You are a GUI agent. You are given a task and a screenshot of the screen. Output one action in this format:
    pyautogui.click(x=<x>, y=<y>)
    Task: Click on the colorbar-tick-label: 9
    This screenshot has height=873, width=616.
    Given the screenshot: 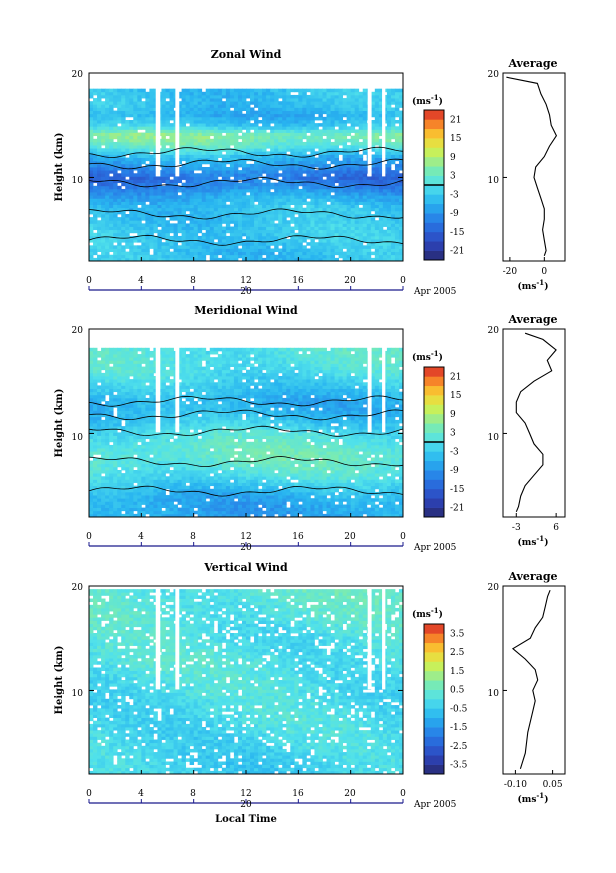 What is the action you would take?
    pyautogui.click(x=453, y=158)
    